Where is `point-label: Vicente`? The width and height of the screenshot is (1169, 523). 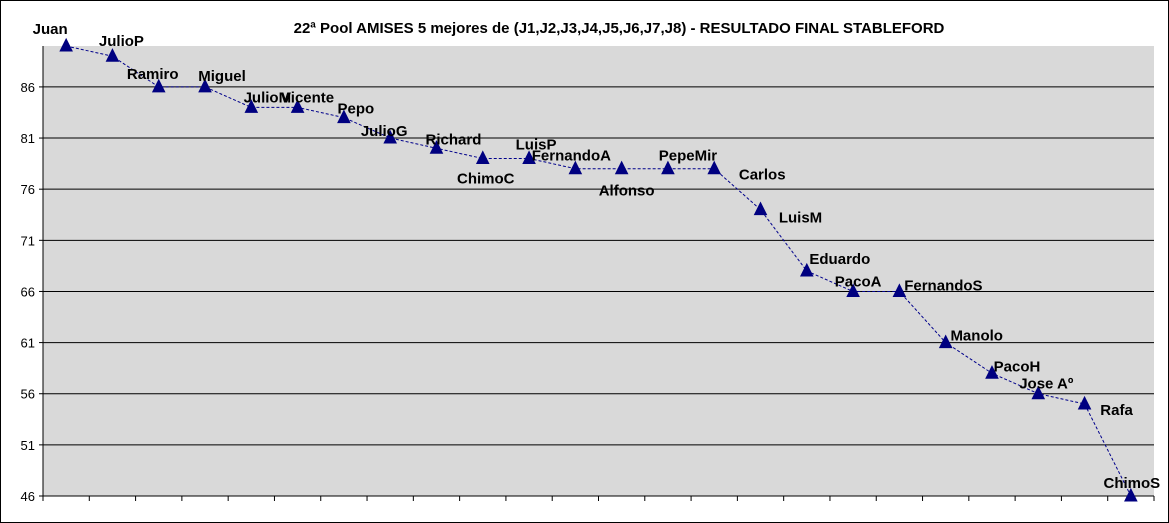
point-label: Vicente is located at coordinates (307, 97).